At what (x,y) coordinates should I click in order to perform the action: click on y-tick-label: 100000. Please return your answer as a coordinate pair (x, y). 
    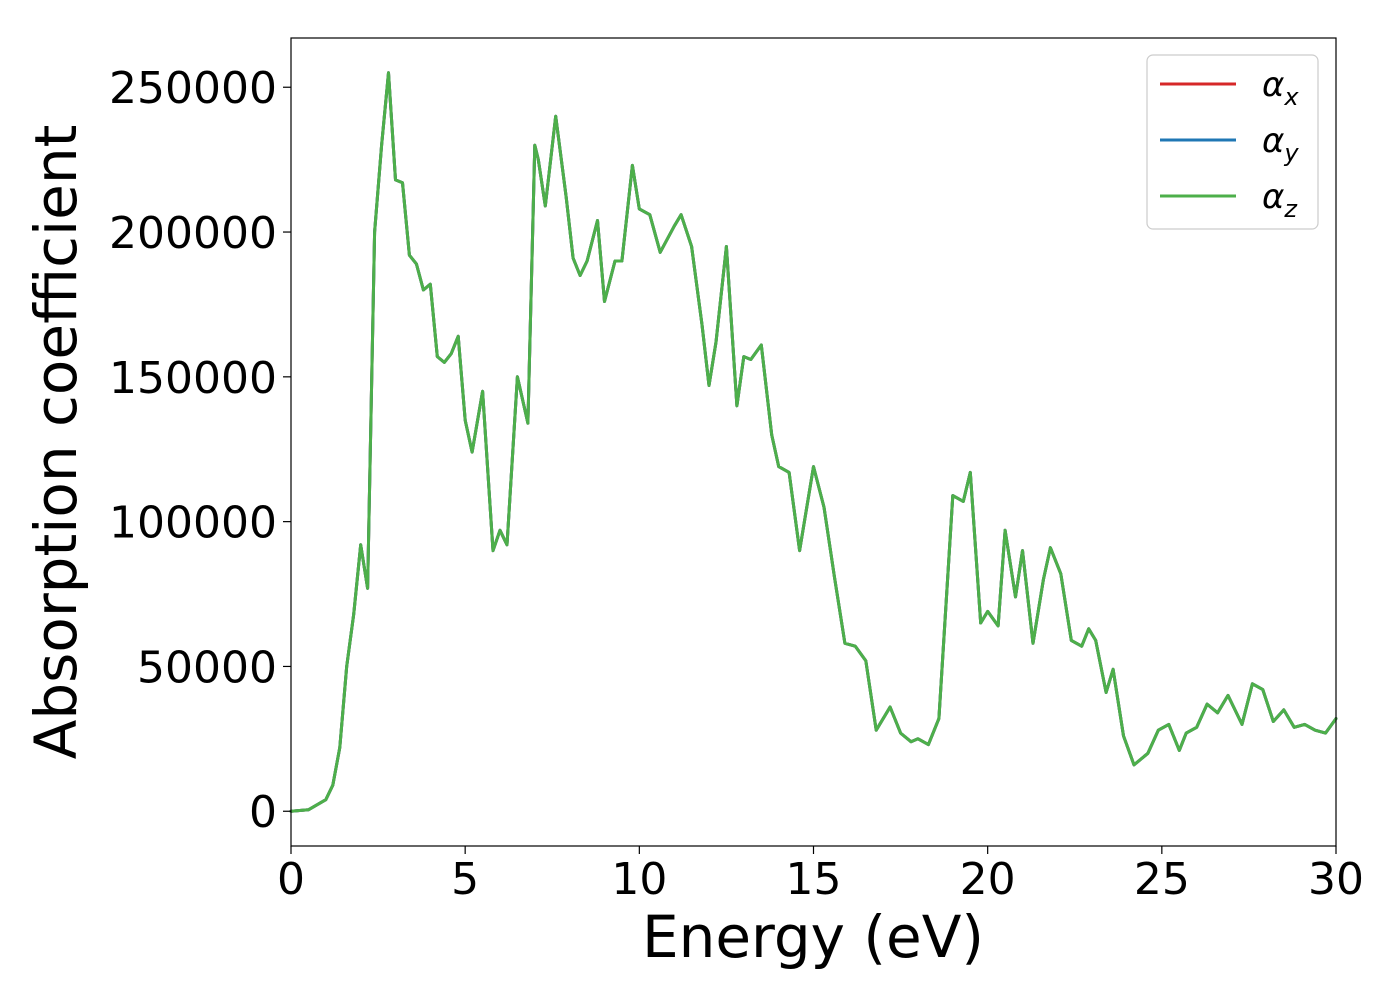
    Looking at the image, I should click on (193, 523).